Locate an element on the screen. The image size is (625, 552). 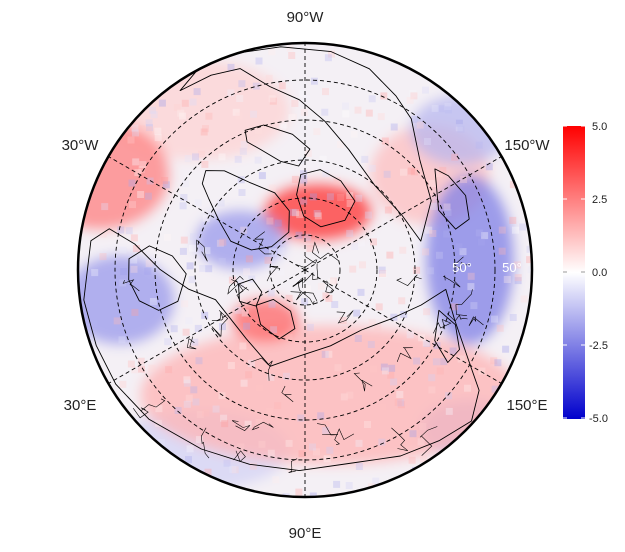
lon-label-30e: 30°E is located at coordinates (80, 405).